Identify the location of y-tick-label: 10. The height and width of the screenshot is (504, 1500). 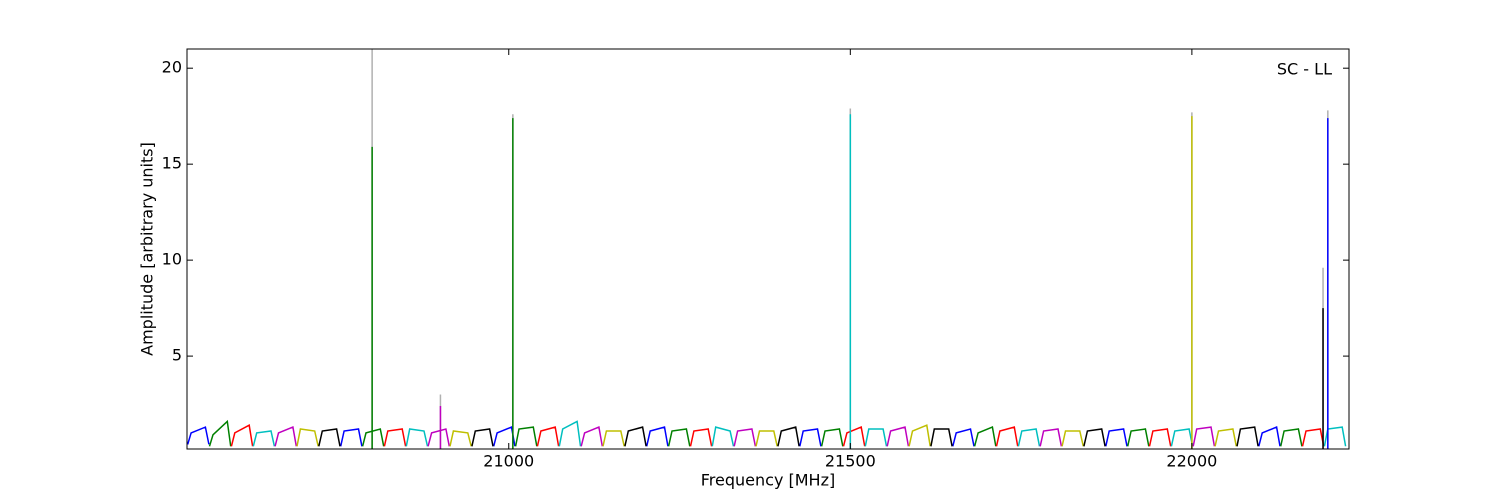
(172, 259).